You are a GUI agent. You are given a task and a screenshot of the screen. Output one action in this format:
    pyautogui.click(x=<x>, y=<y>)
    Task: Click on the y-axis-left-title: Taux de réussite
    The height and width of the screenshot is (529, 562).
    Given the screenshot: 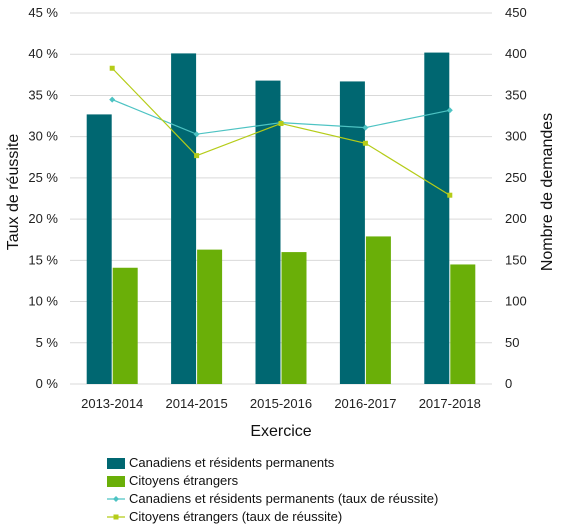 What is the action you would take?
    pyautogui.click(x=13, y=192)
    